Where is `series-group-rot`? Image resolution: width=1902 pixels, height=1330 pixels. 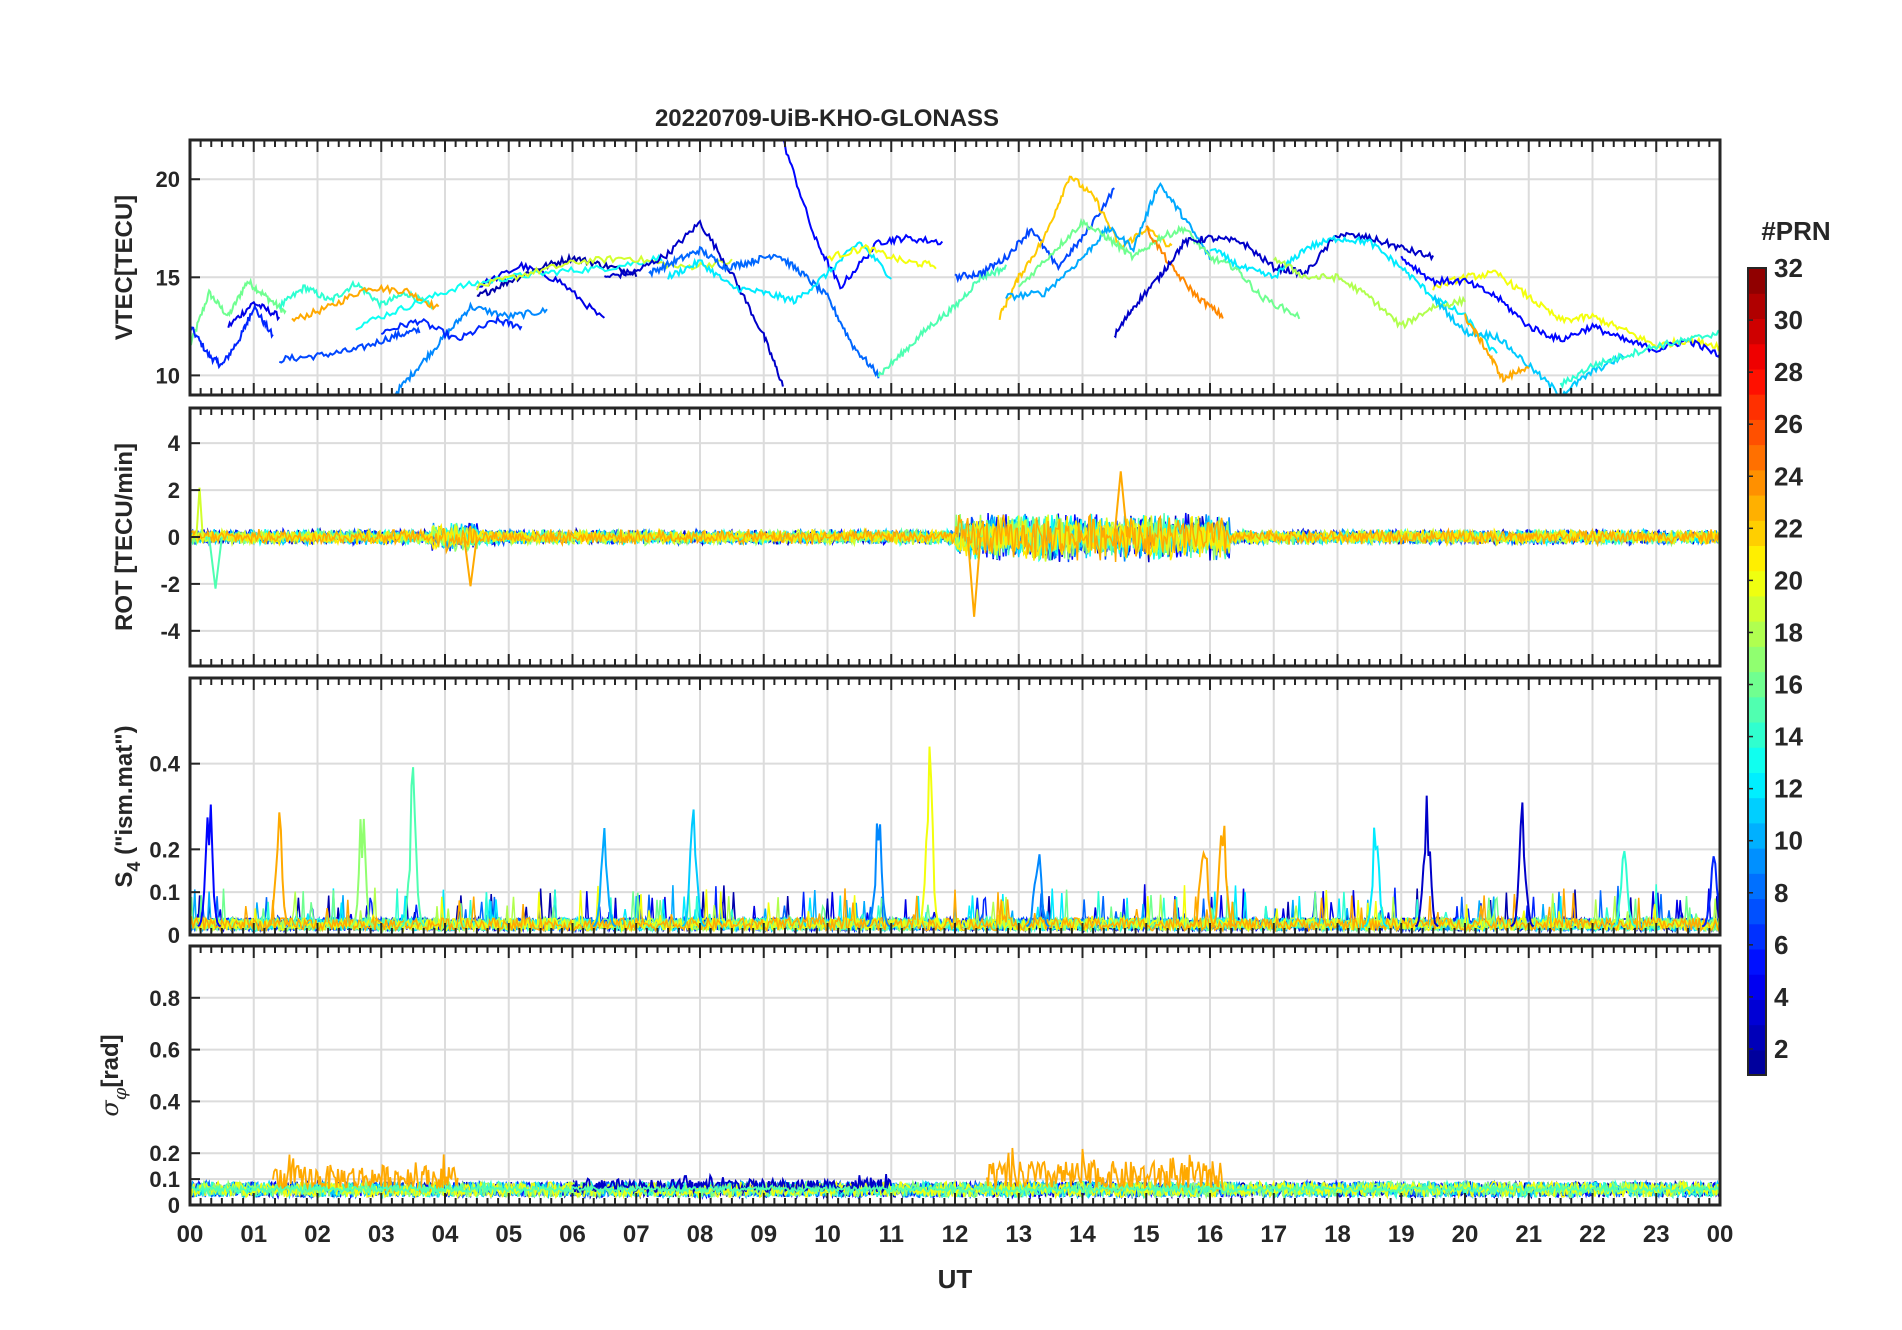
series-group-rot is located at coordinates (955, 544).